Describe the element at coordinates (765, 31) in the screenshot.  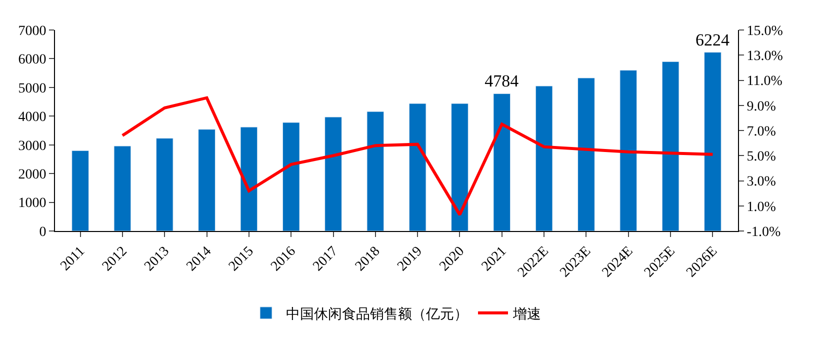
I see `y2-tick-label: 15.0%` at that location.